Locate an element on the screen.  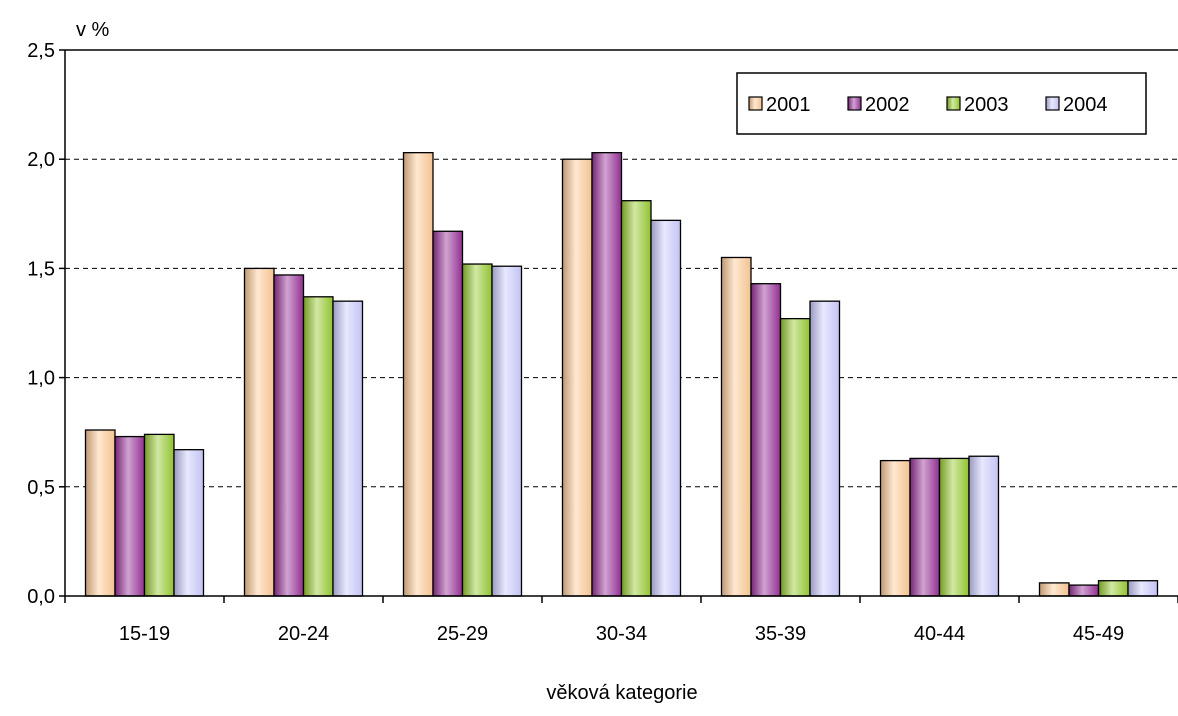
y-axis-title: v % is located at coordinates (93, 30).